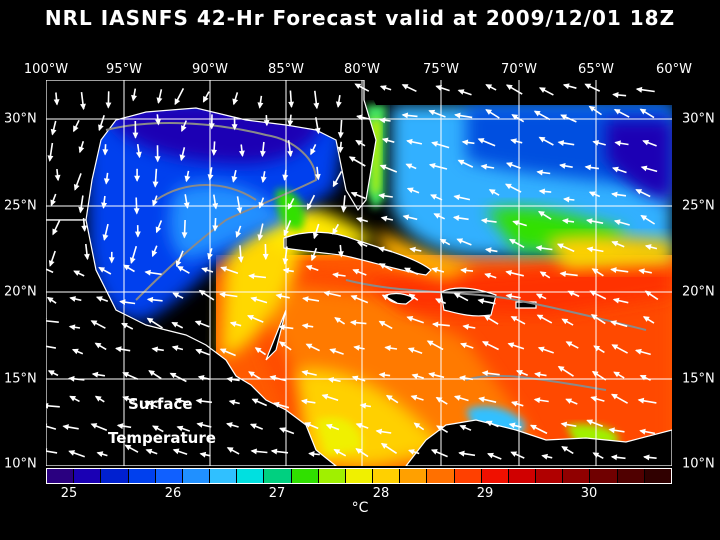  I want to click on lon-label-70w: 70°W, so click(519, 69).